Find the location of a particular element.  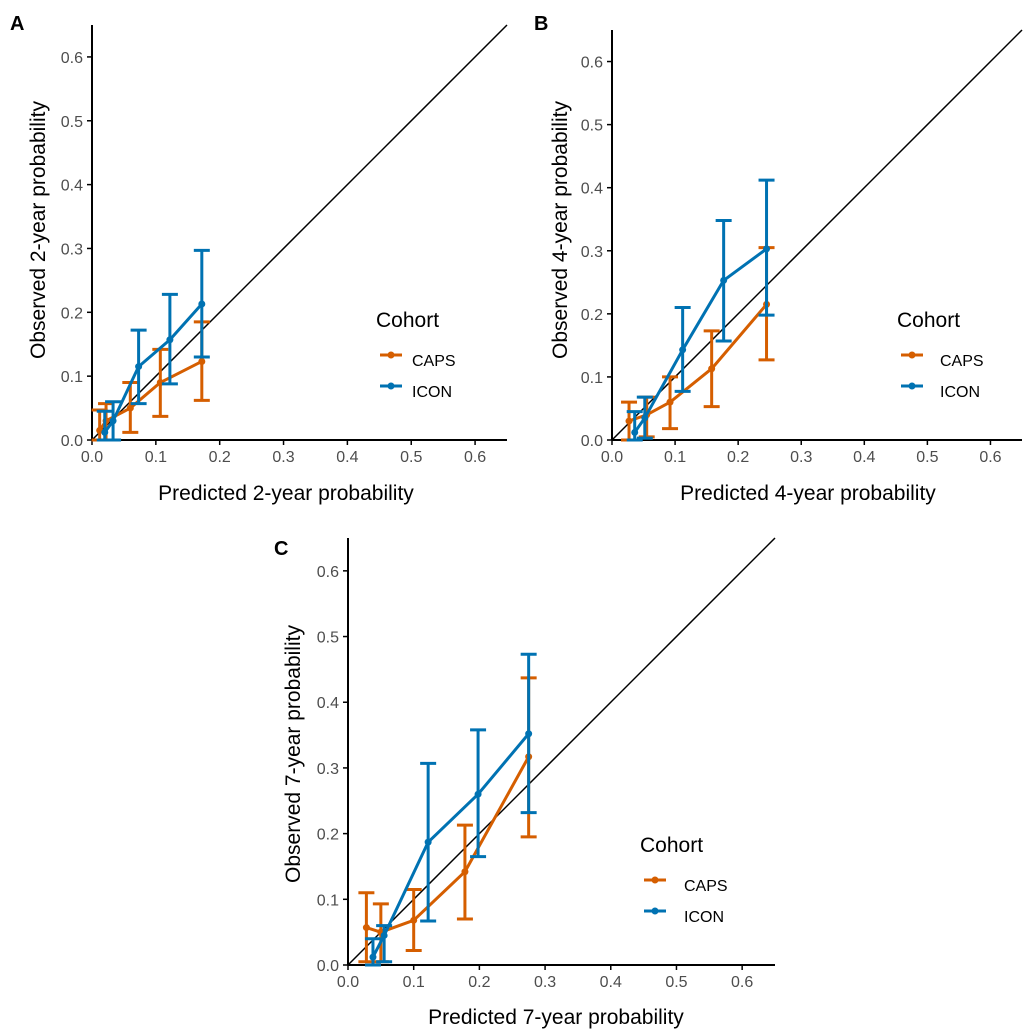

panel-a-legend-label-icon: ICON is located at coordinates (432, 392).